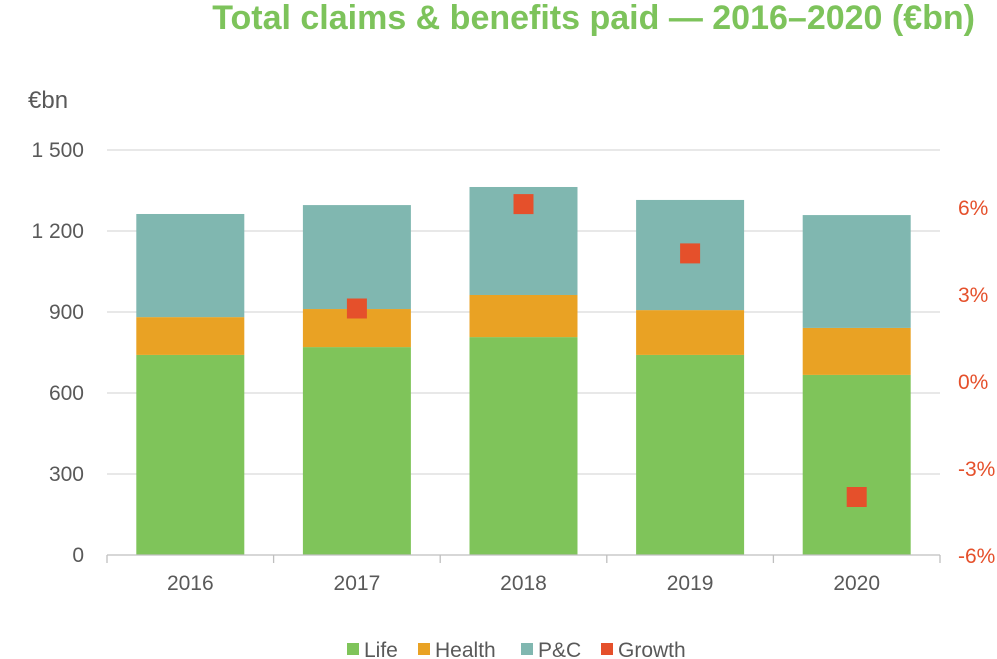  Describe the element at coordinates (976, 556) in the screenshot. I see `y2-tick-label: -6%` at that location.